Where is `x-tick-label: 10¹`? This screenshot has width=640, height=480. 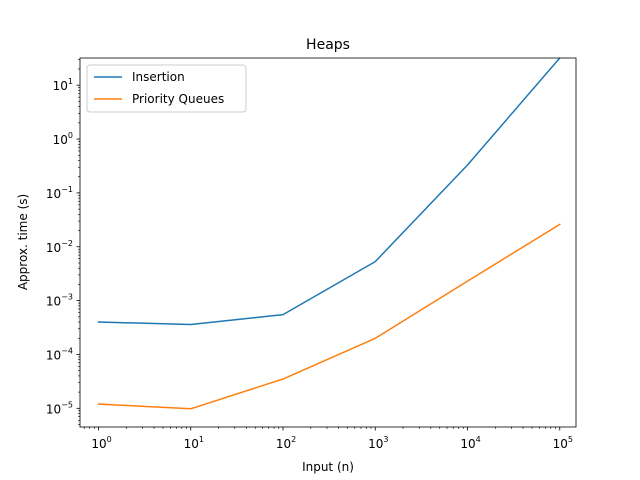
x-tick-label: 10¹ is located at coordinates (194, 443).